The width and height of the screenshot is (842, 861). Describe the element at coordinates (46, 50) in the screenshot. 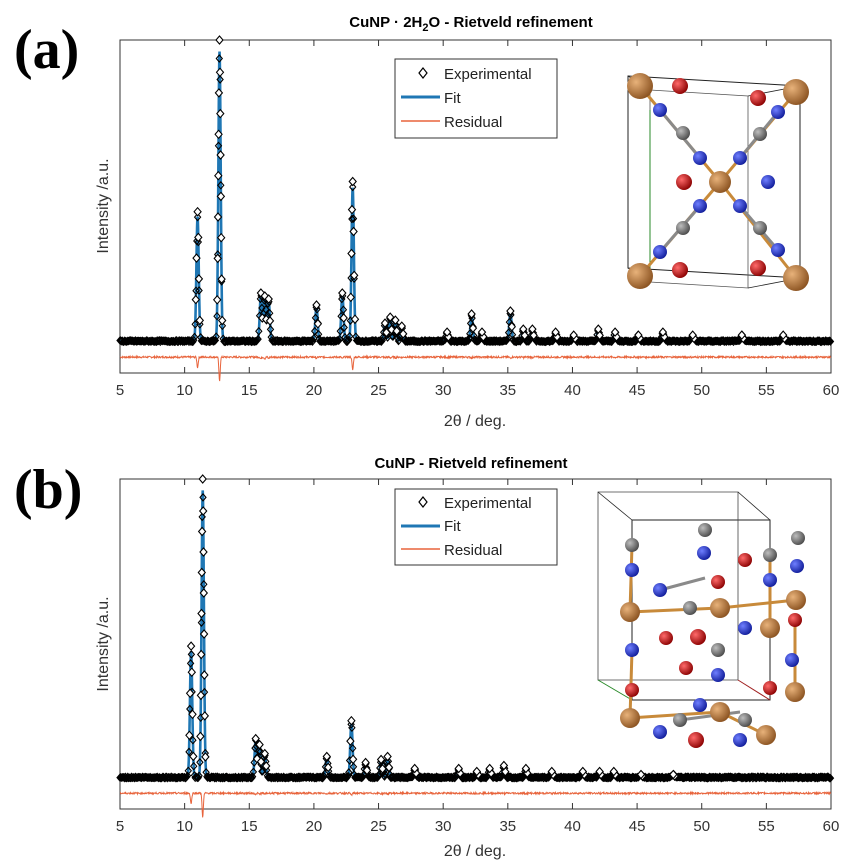

I see `panel-a-letter: (a)` at that location.